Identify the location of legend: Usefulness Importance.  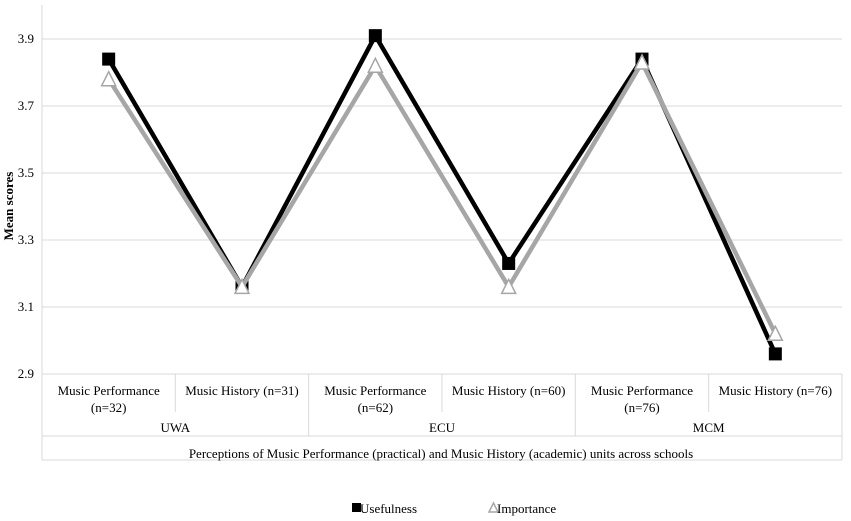
(454, 508).